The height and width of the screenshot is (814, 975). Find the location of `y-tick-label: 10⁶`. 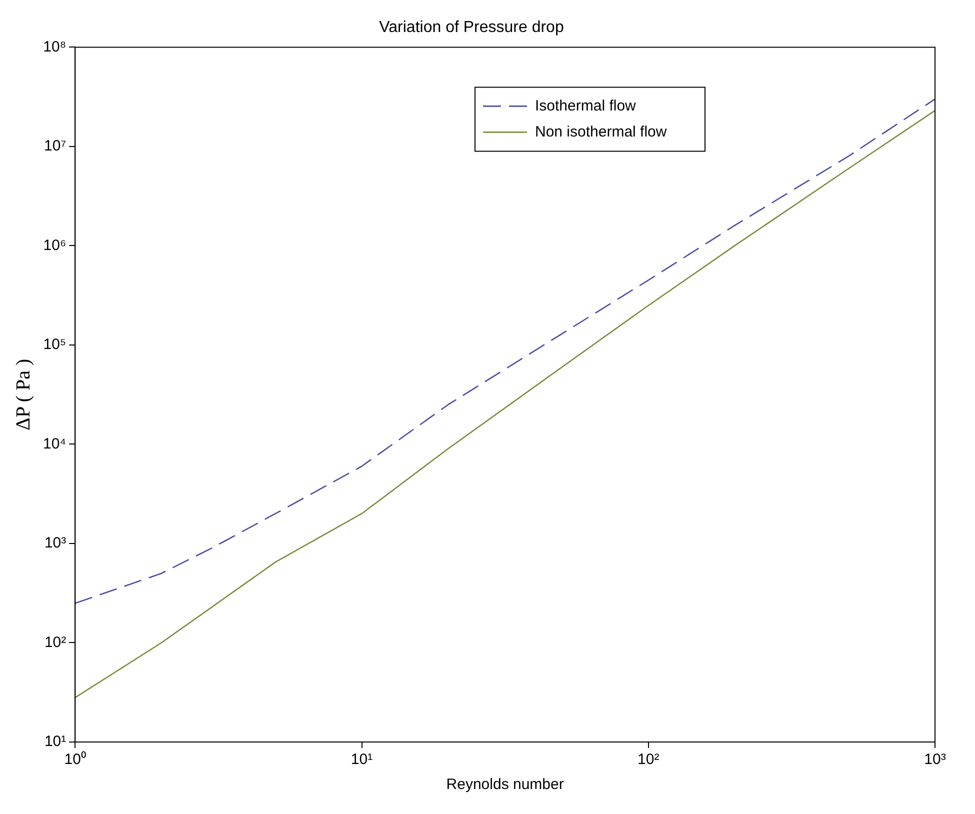

y-tick-label: 10⁶ is located at coordinates (54, 245).